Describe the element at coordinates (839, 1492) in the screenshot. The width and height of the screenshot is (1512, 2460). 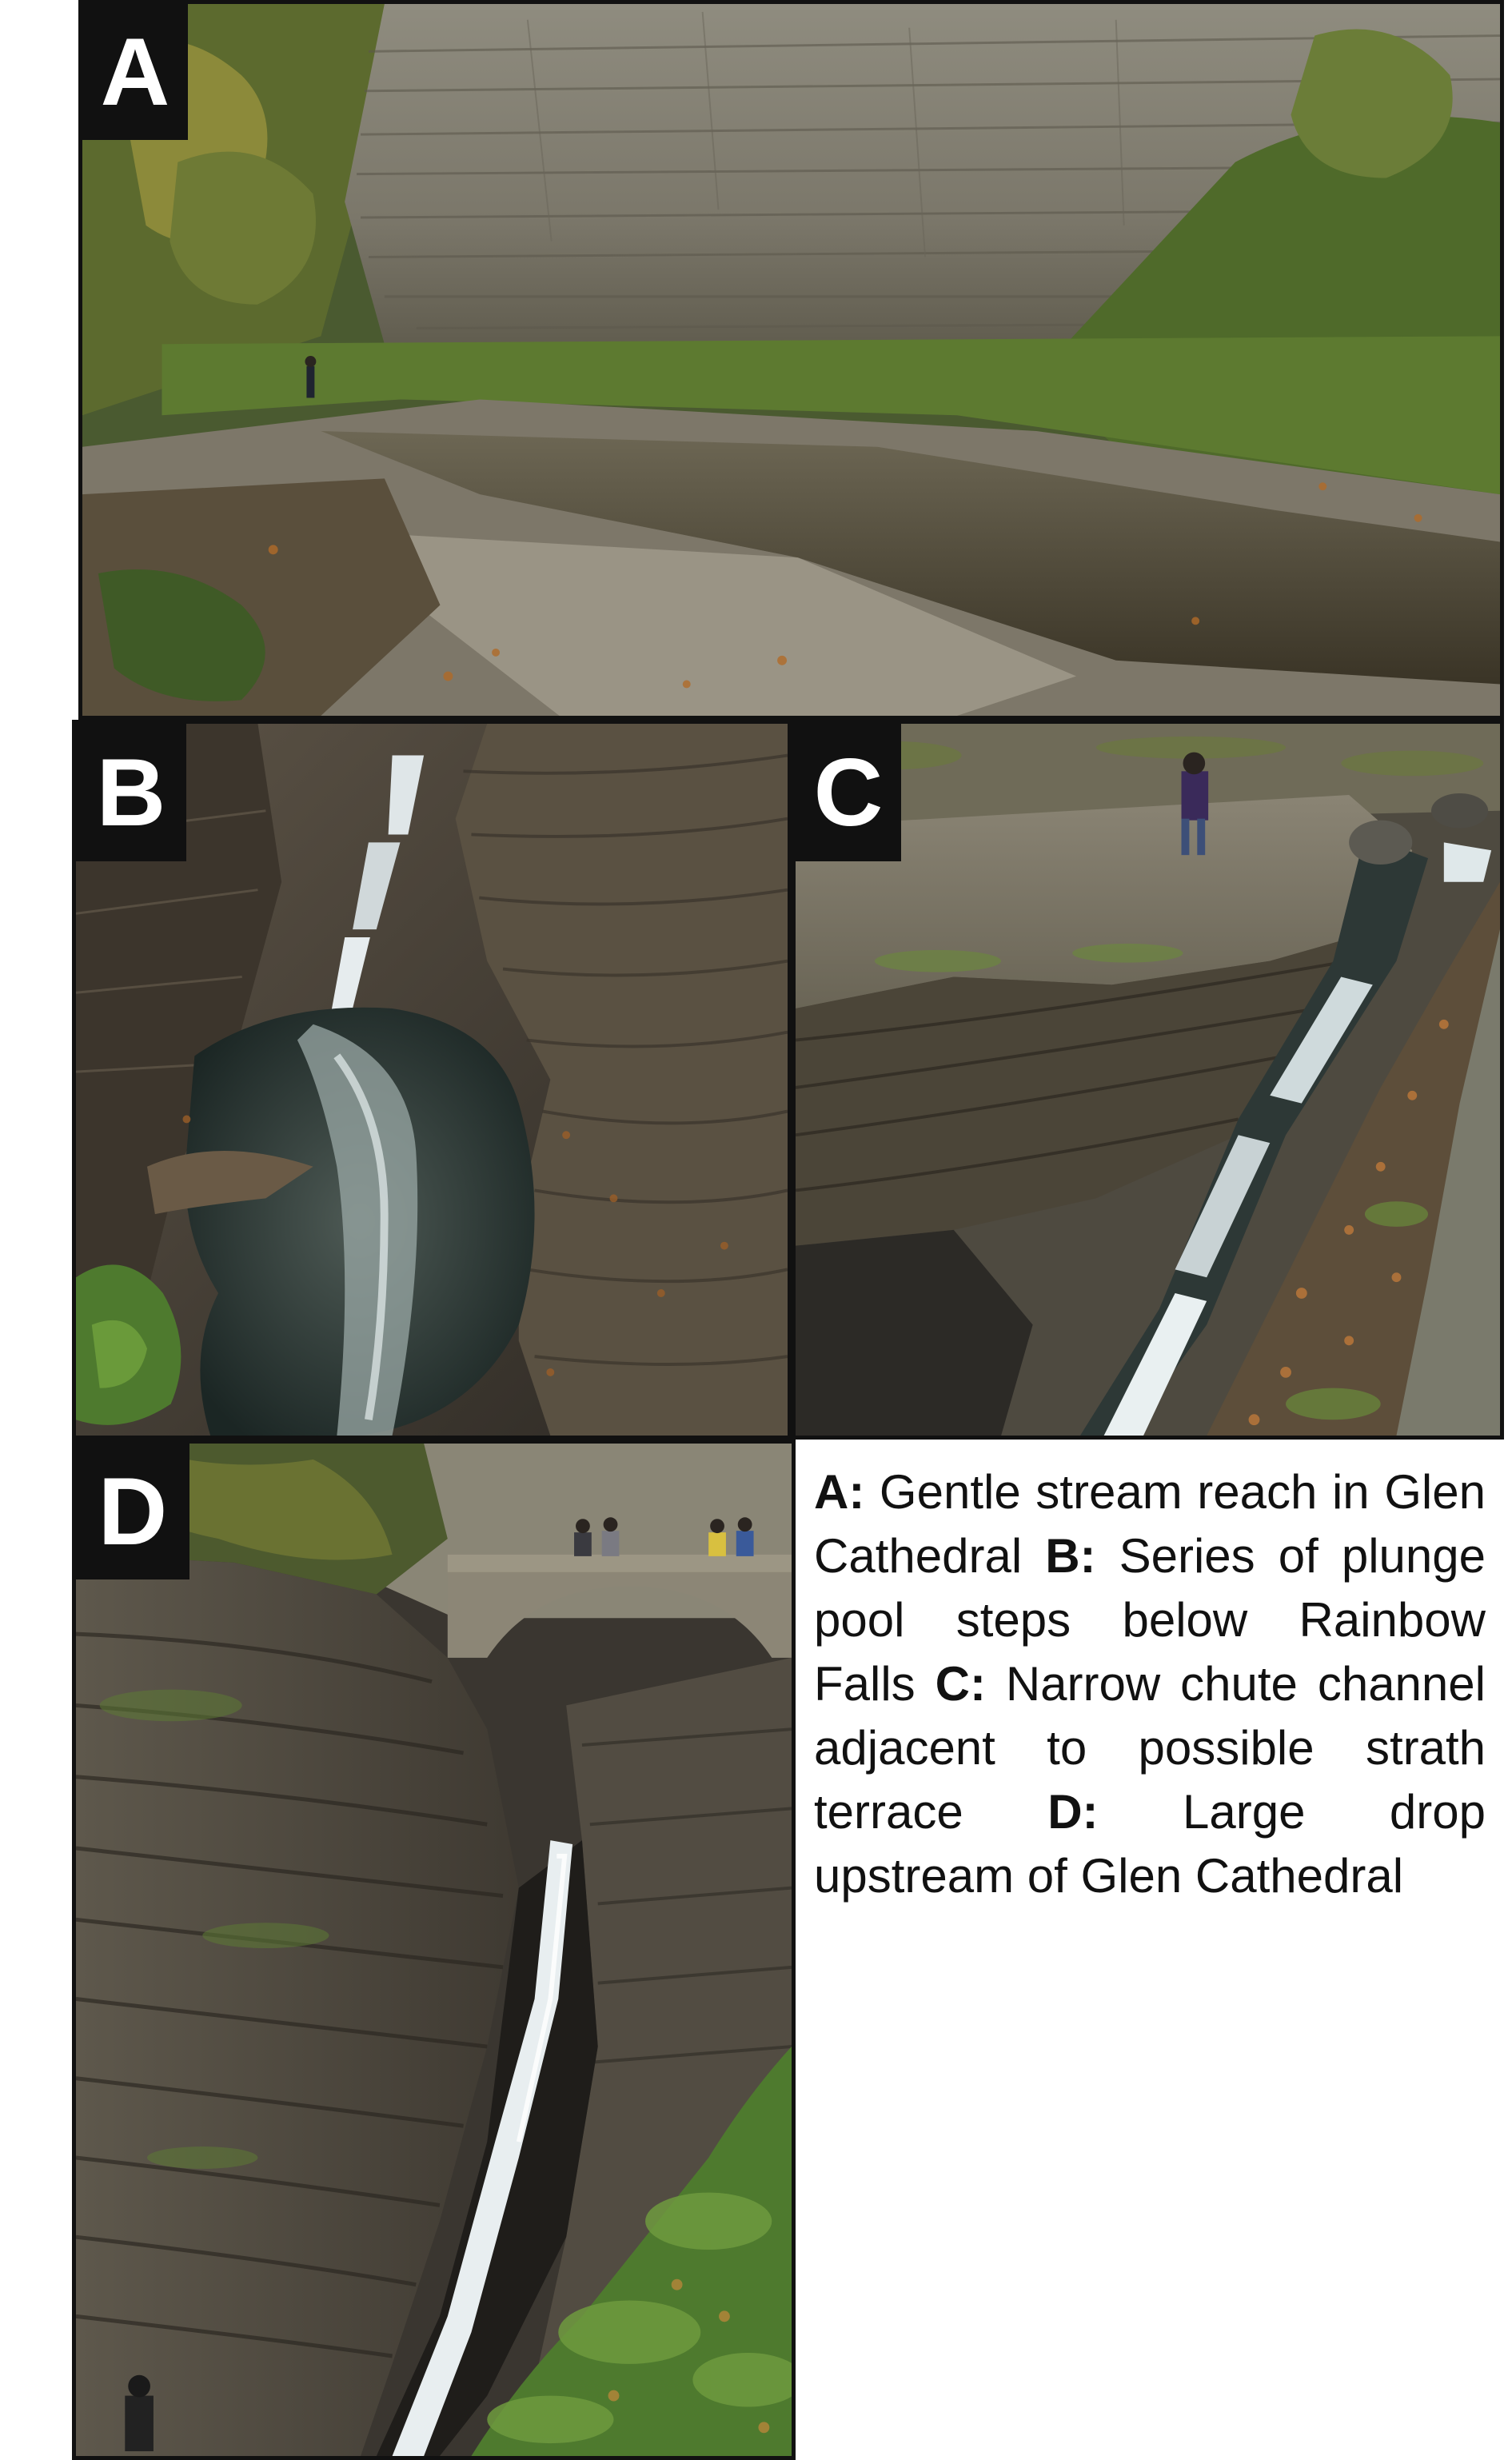
I see `caption-key-a: A:` at that location.